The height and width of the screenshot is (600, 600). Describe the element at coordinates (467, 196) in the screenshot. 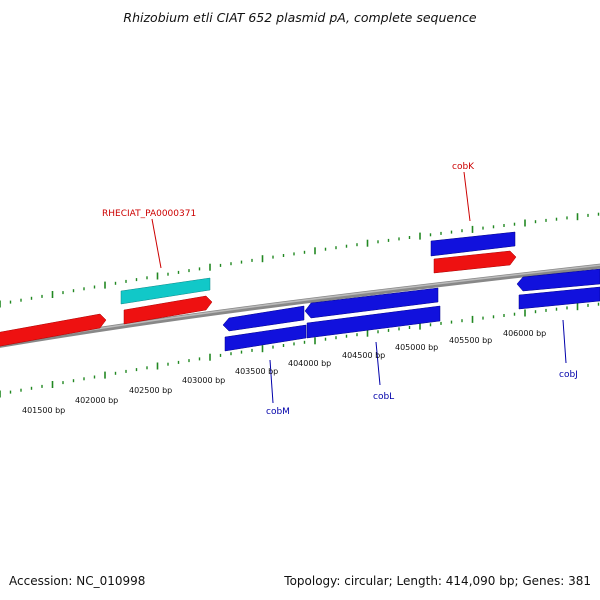

I see `leader-cobk` at that location.